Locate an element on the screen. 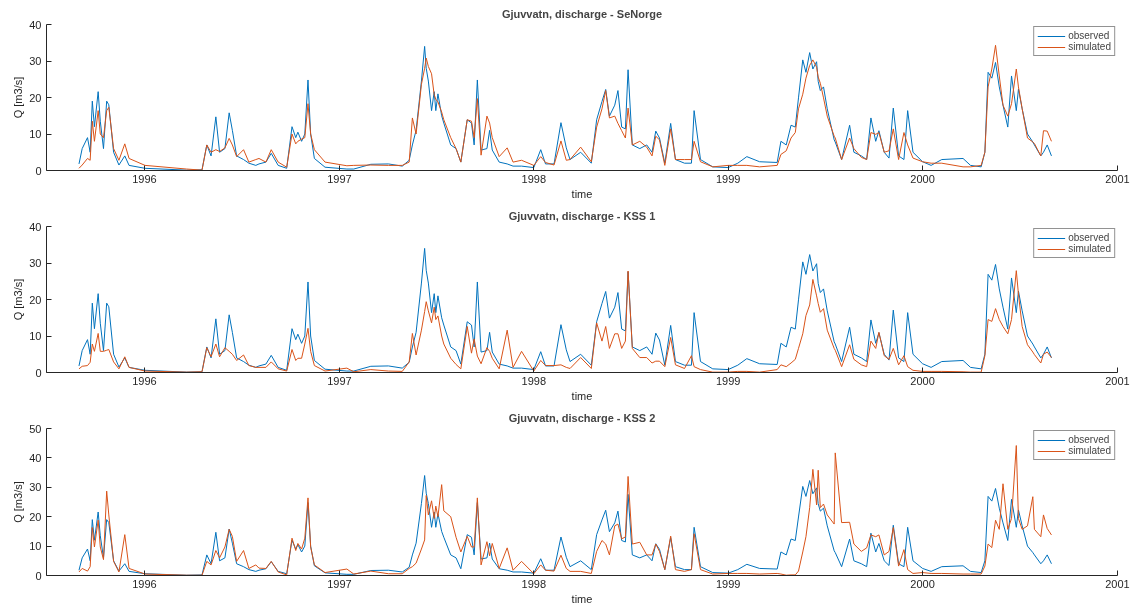 Image resolution: width=1131 pixels, height=607 pixels. chart-title: Gjuvvatn, discharge - KSS 2 is located at coordinates (582, 417).